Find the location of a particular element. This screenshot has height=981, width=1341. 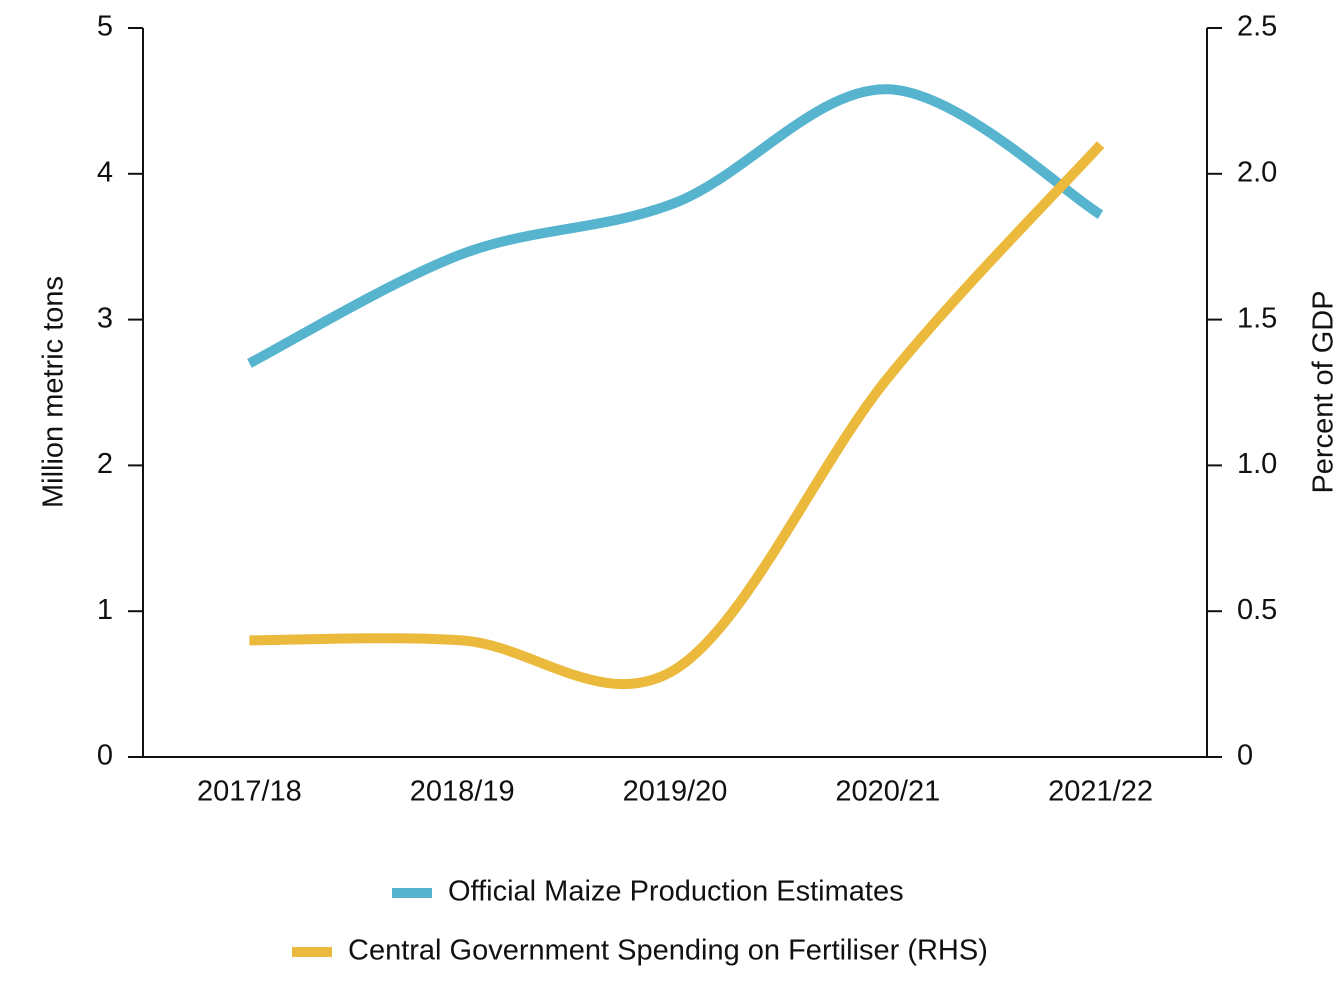

x-tick-label: 2021/22 is located at coordinates (1100, 792).